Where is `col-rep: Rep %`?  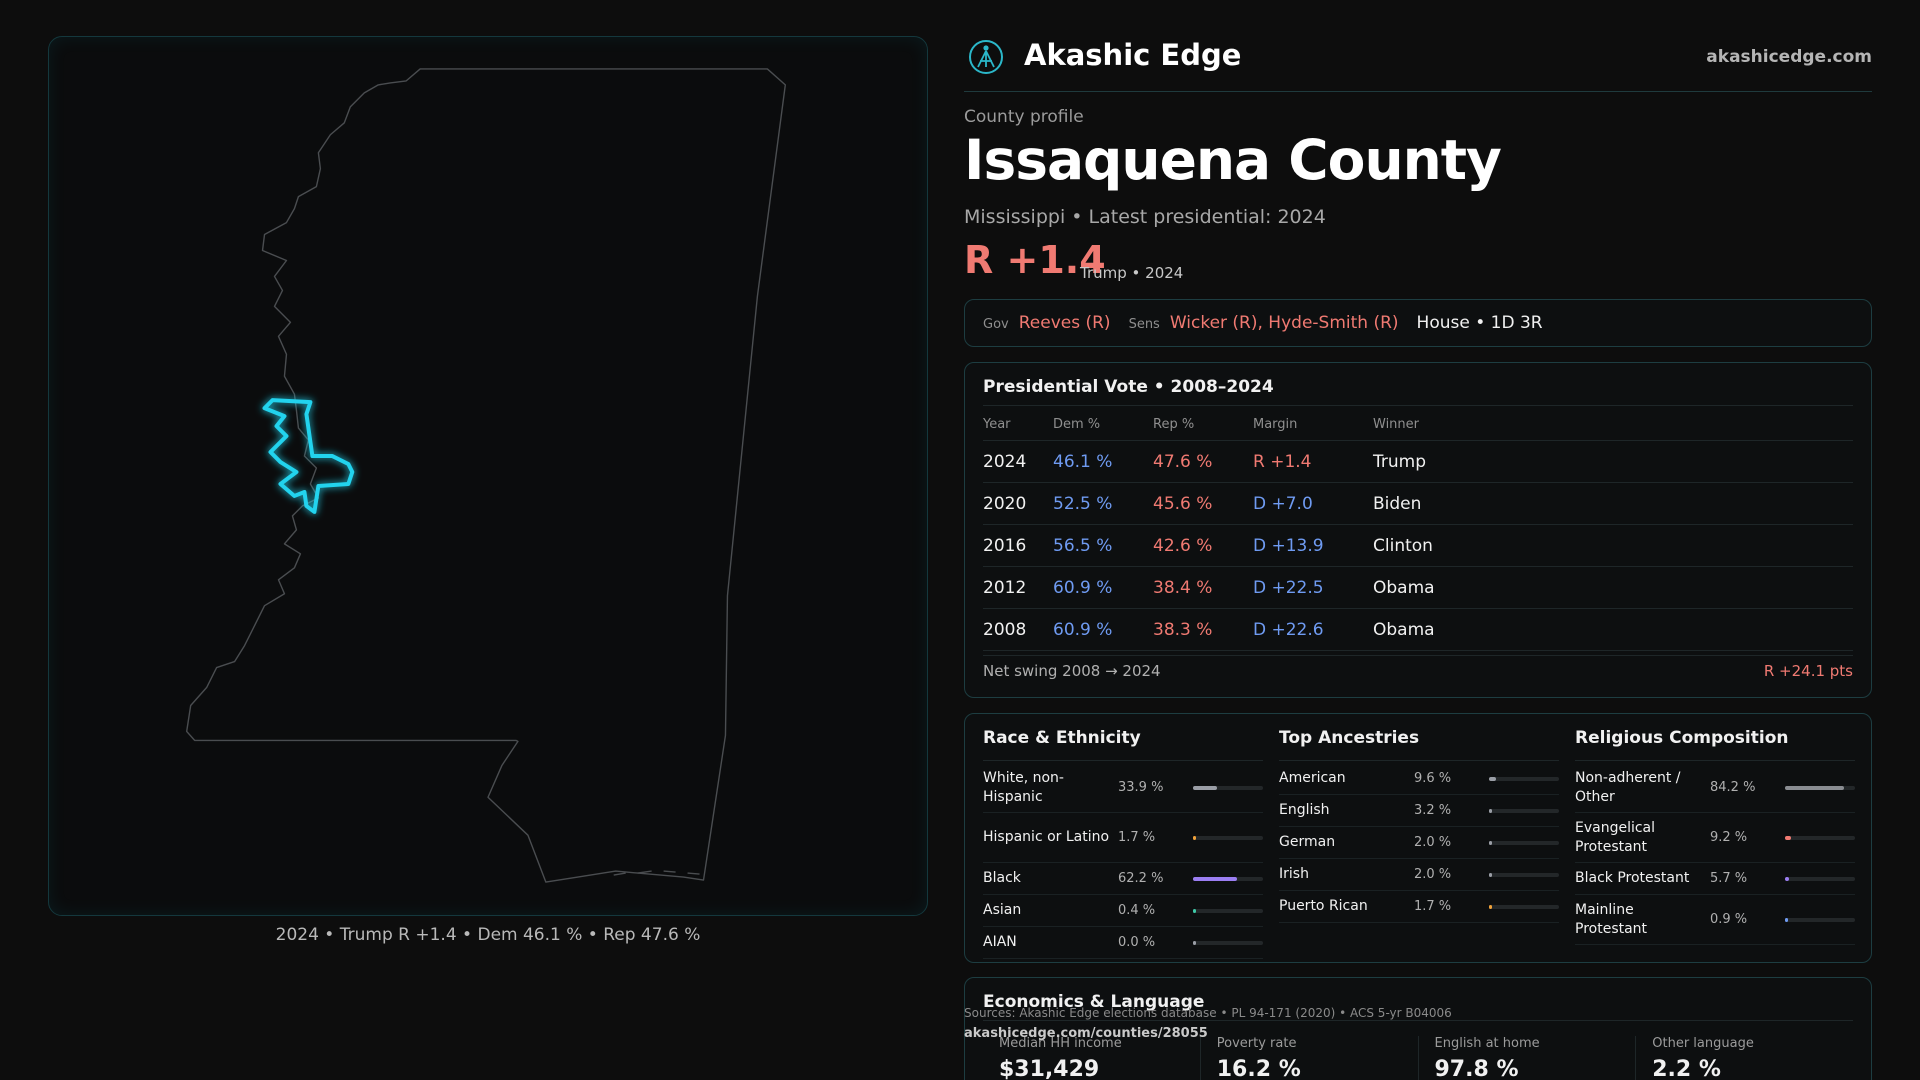
col-rep: Rep % is located at coordinates (1174, 424).